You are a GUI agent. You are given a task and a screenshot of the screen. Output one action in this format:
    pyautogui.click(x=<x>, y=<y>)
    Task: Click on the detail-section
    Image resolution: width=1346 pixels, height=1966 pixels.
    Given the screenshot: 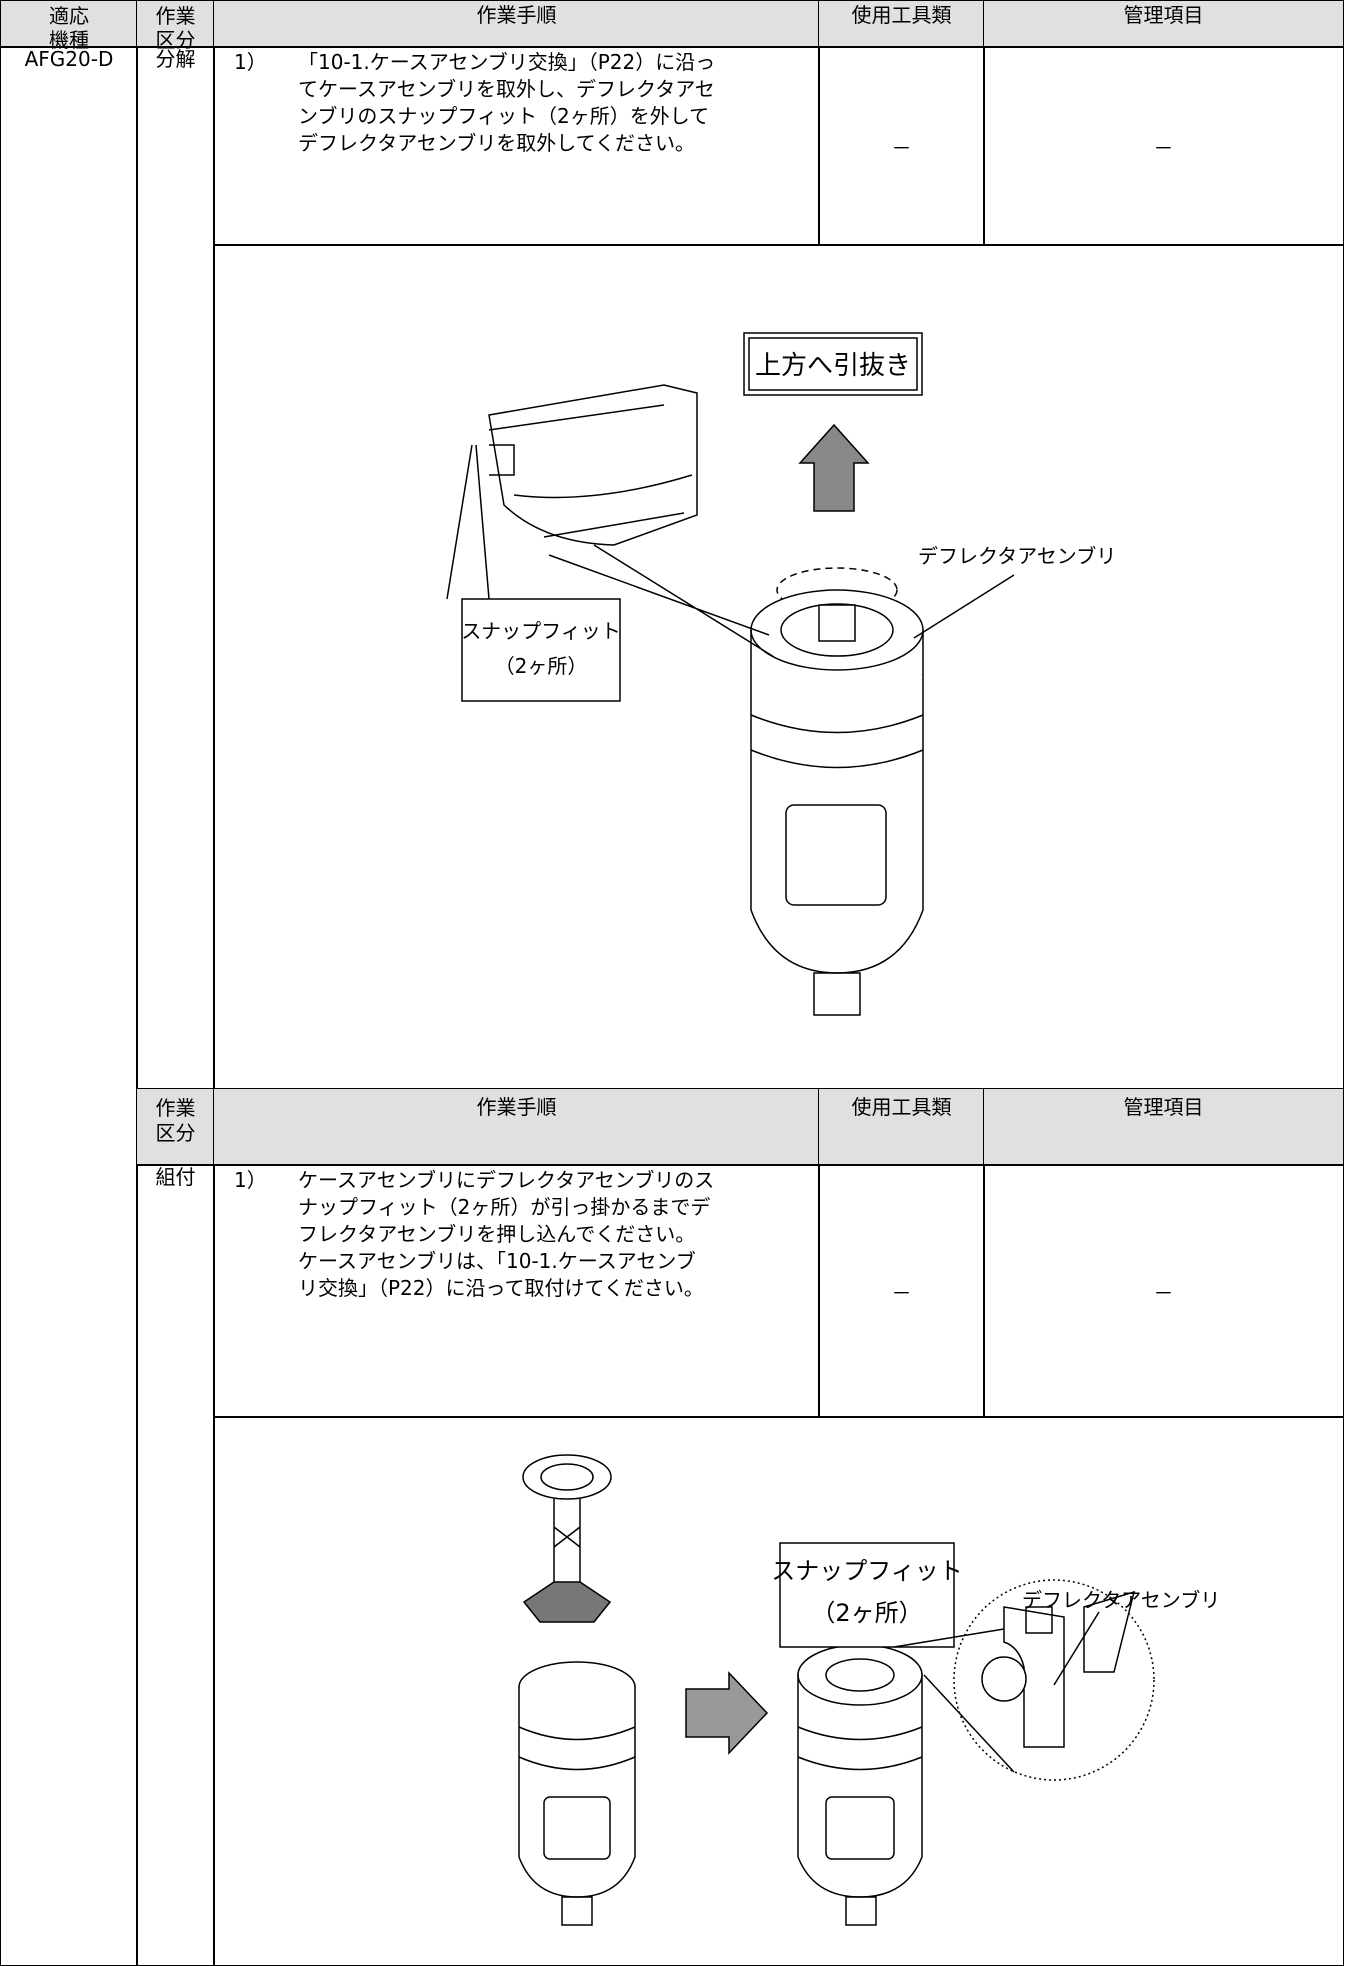 What is the action you would take?
    pyautogui.click(x=1034, y=1677)
    